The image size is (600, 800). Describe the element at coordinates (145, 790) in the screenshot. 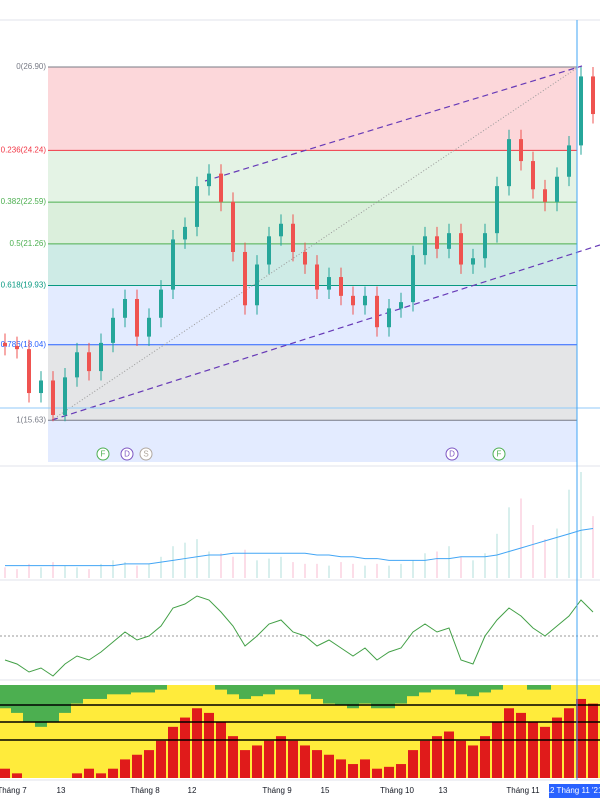

I see `x-tick-label: Tháng 8` at that location.